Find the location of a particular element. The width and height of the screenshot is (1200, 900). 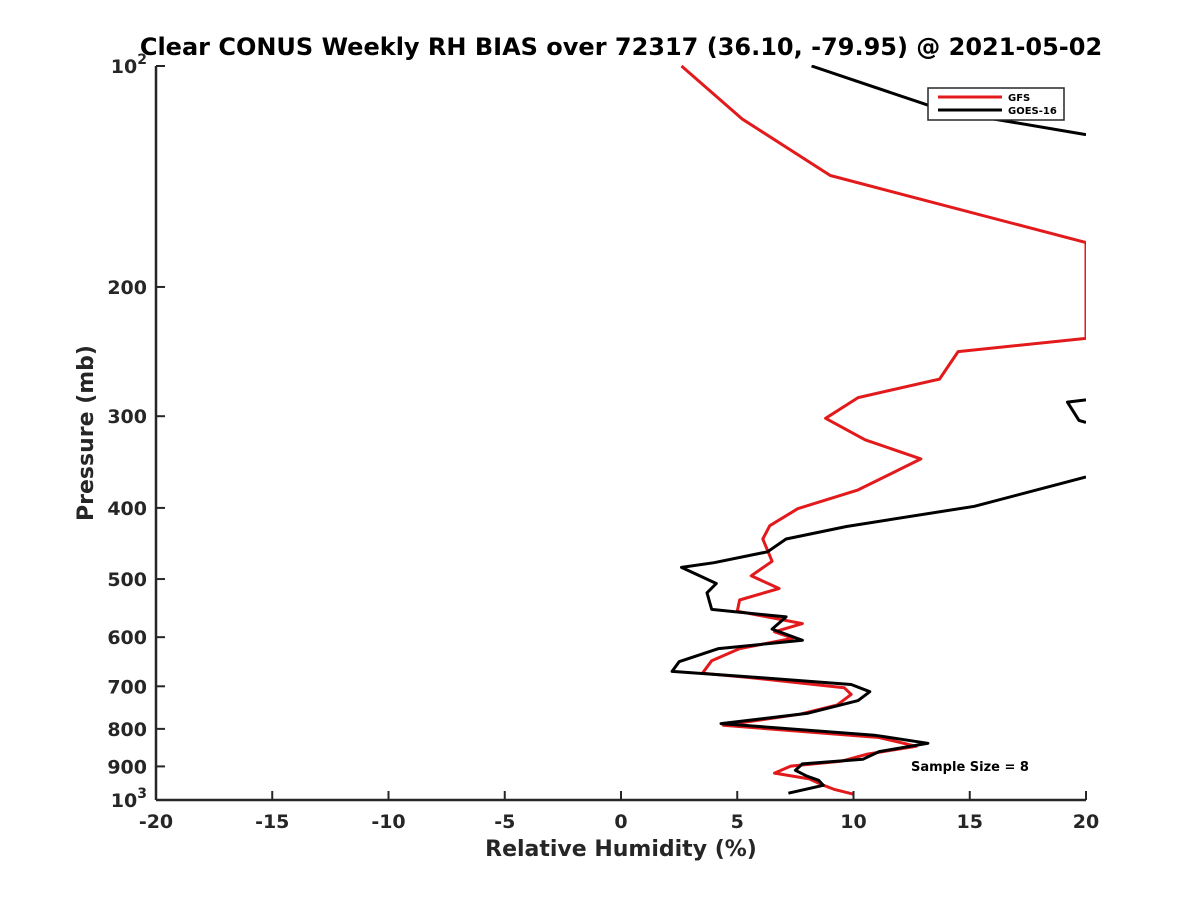

legend-box is located at coordinates (996, 104).